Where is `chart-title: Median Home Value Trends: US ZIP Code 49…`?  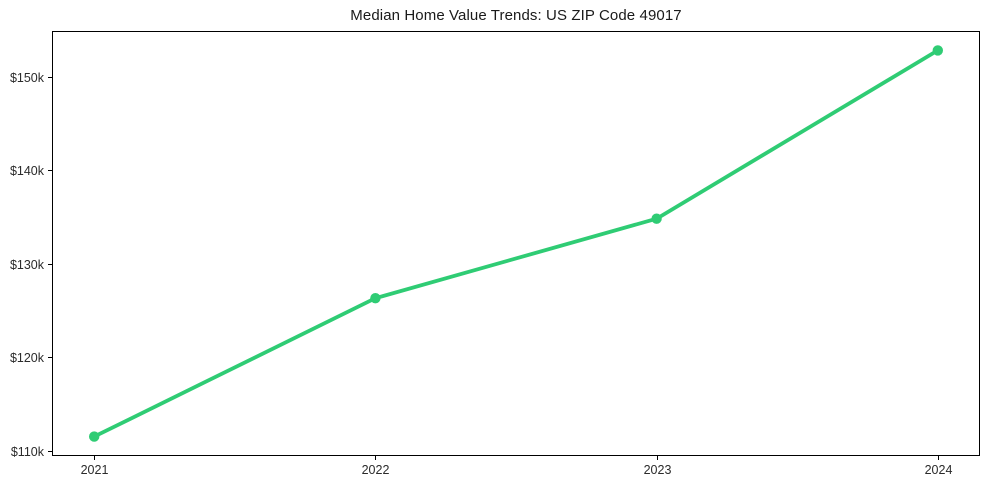
chart-title: Median Home Value Trends: US ZIP Code 49… is located at coordinates (516, 15).